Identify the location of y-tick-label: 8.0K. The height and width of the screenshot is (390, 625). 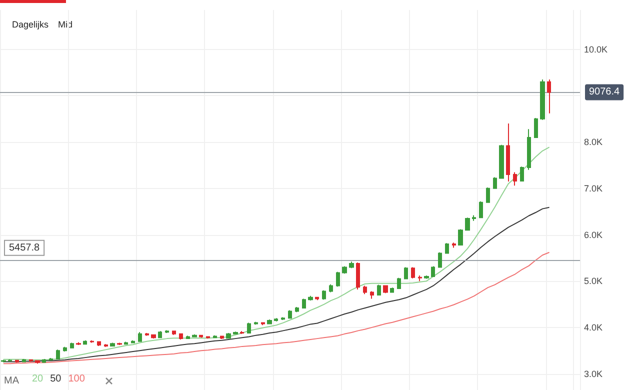
(593, 142).